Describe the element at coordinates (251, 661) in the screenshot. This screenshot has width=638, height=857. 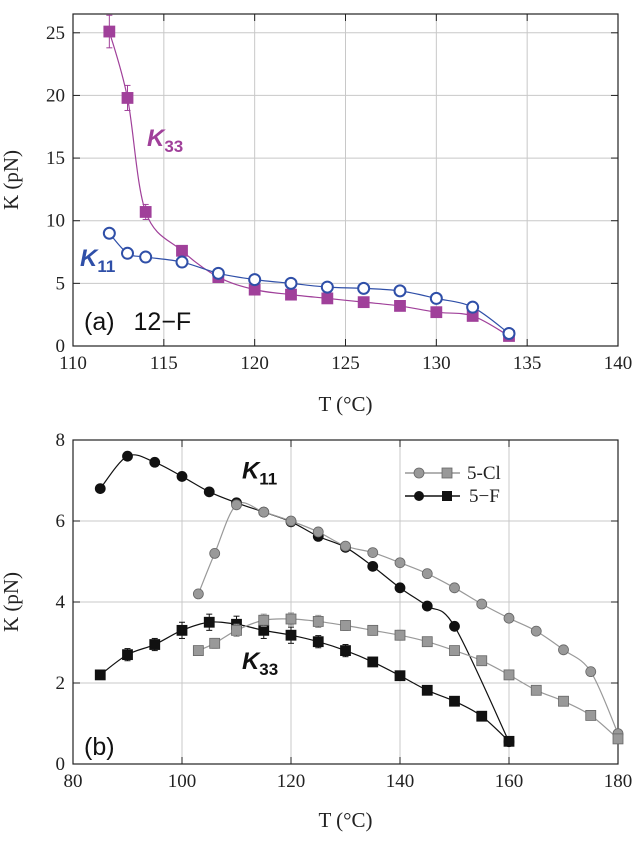
I see `panel-b-k33-main: K` at that location.